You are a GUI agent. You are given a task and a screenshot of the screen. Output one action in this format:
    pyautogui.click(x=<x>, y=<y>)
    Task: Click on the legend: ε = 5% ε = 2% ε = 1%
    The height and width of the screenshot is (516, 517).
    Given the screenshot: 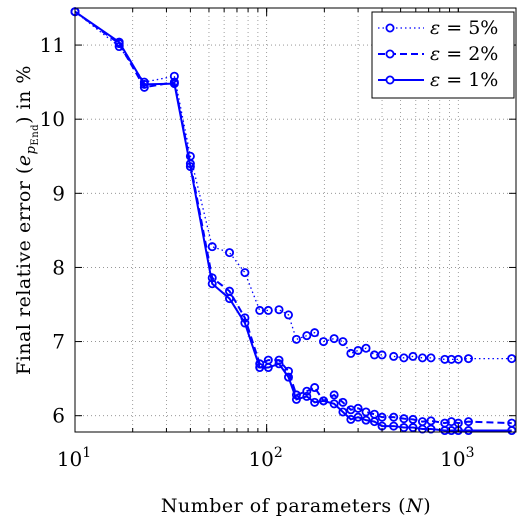 What is the action you would take?
    pyautogui.click(x=443, y=55)
    